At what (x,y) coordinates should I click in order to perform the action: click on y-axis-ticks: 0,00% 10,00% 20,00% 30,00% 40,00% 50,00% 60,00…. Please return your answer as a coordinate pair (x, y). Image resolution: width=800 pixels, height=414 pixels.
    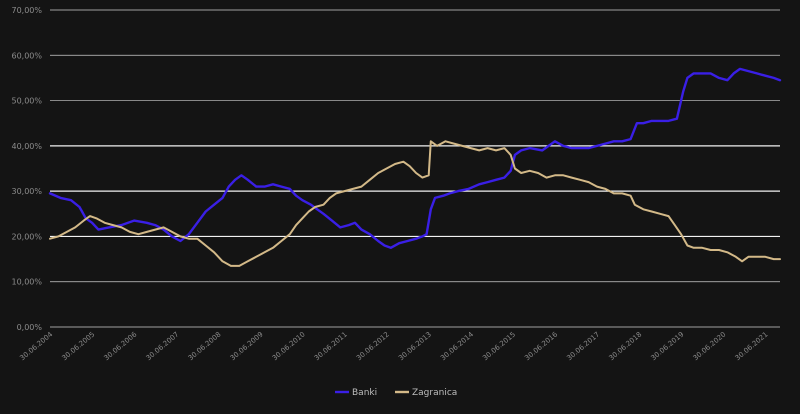
    Looking at the image, I should click on (26, 169).